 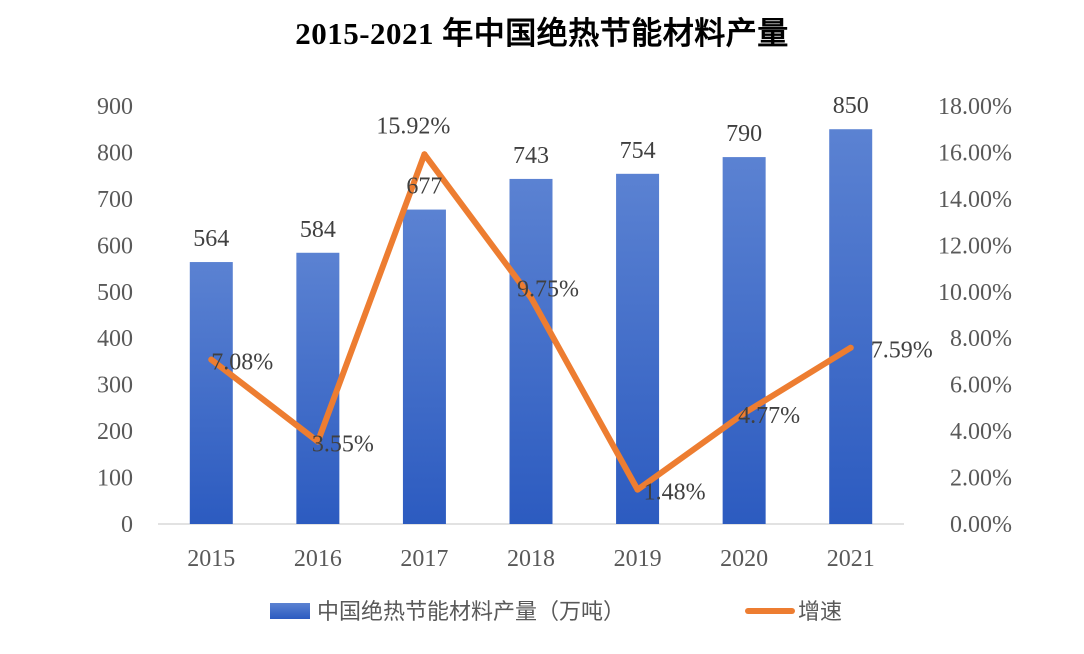 What do you see at coordinates (981, 432) in the screenshot?
I see `right-y-tick-label: 4.00%` at bounding box center [981, 432].